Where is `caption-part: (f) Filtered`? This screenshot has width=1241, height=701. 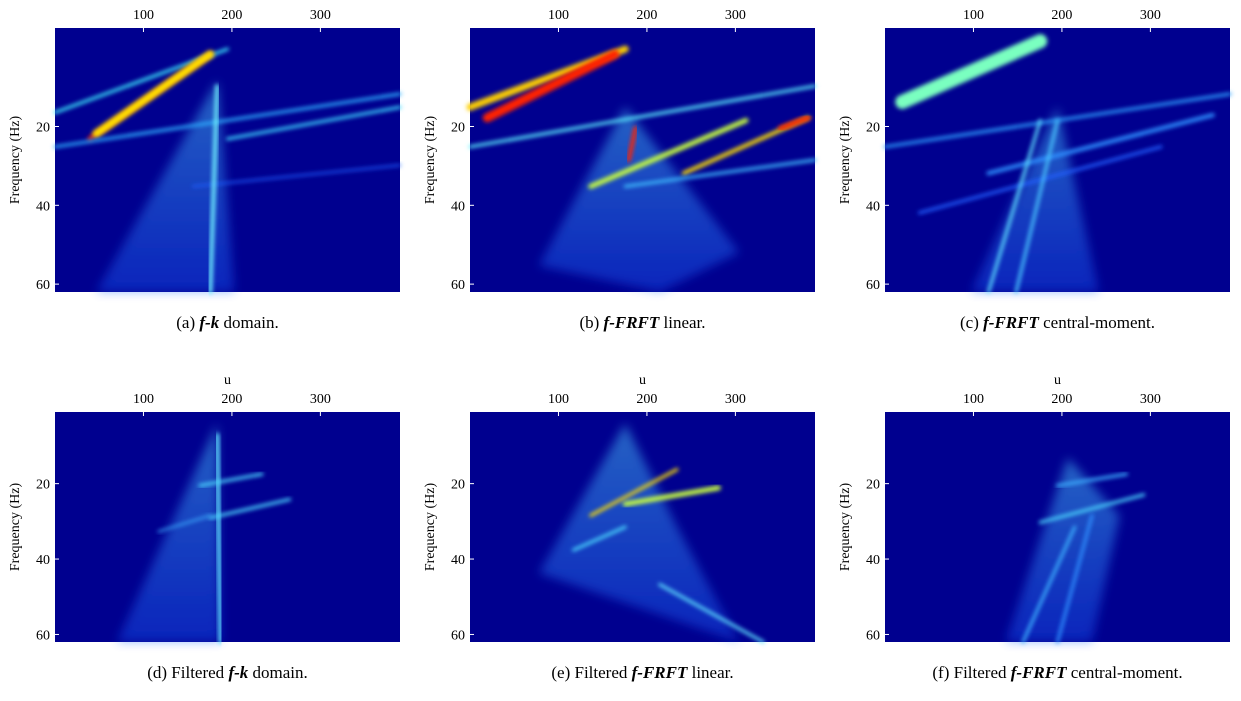
caption-part: (f) Filtered is located at coordinates (971, 672).